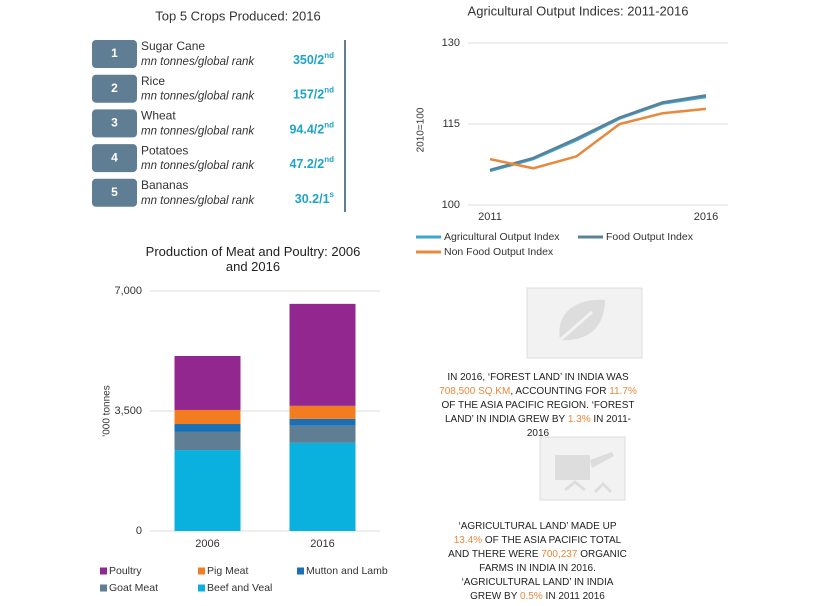  Describe the element at coordinates (173, 46) in the screenshot. I see `crop-name: Sugar Cane` at that location.